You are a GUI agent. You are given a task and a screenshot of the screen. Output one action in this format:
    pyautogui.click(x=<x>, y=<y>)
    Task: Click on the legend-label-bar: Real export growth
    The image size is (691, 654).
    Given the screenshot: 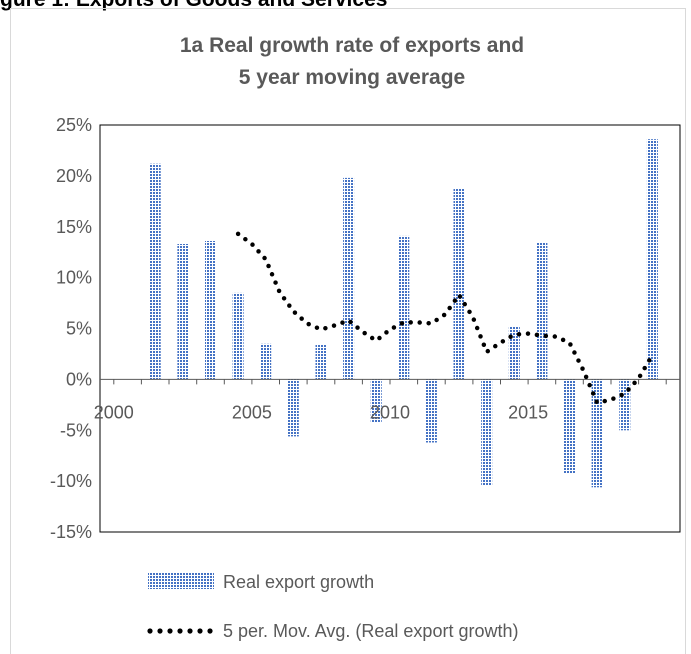 What is the action you would take?
    pyautogui.click(x=298, y=582)
    